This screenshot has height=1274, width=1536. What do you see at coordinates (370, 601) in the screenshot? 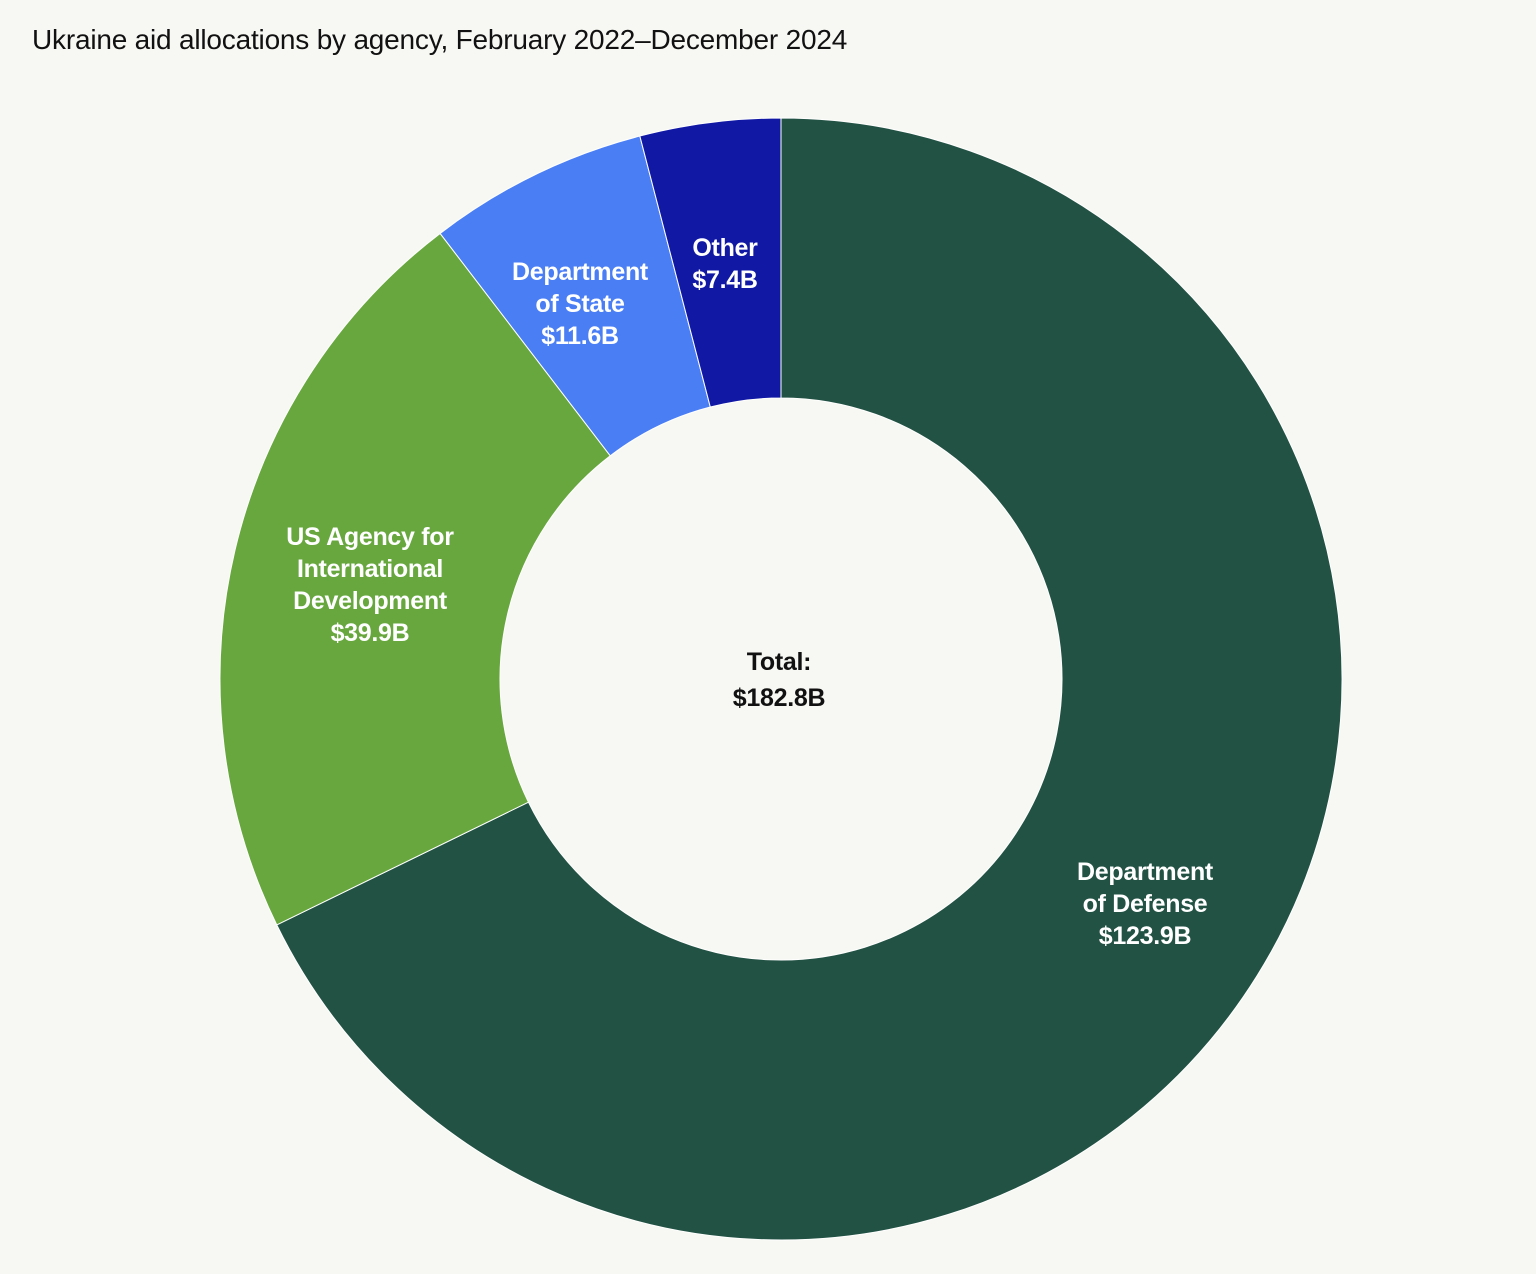
I see `slice-label-line: Development` at bounding box center [370, 601].